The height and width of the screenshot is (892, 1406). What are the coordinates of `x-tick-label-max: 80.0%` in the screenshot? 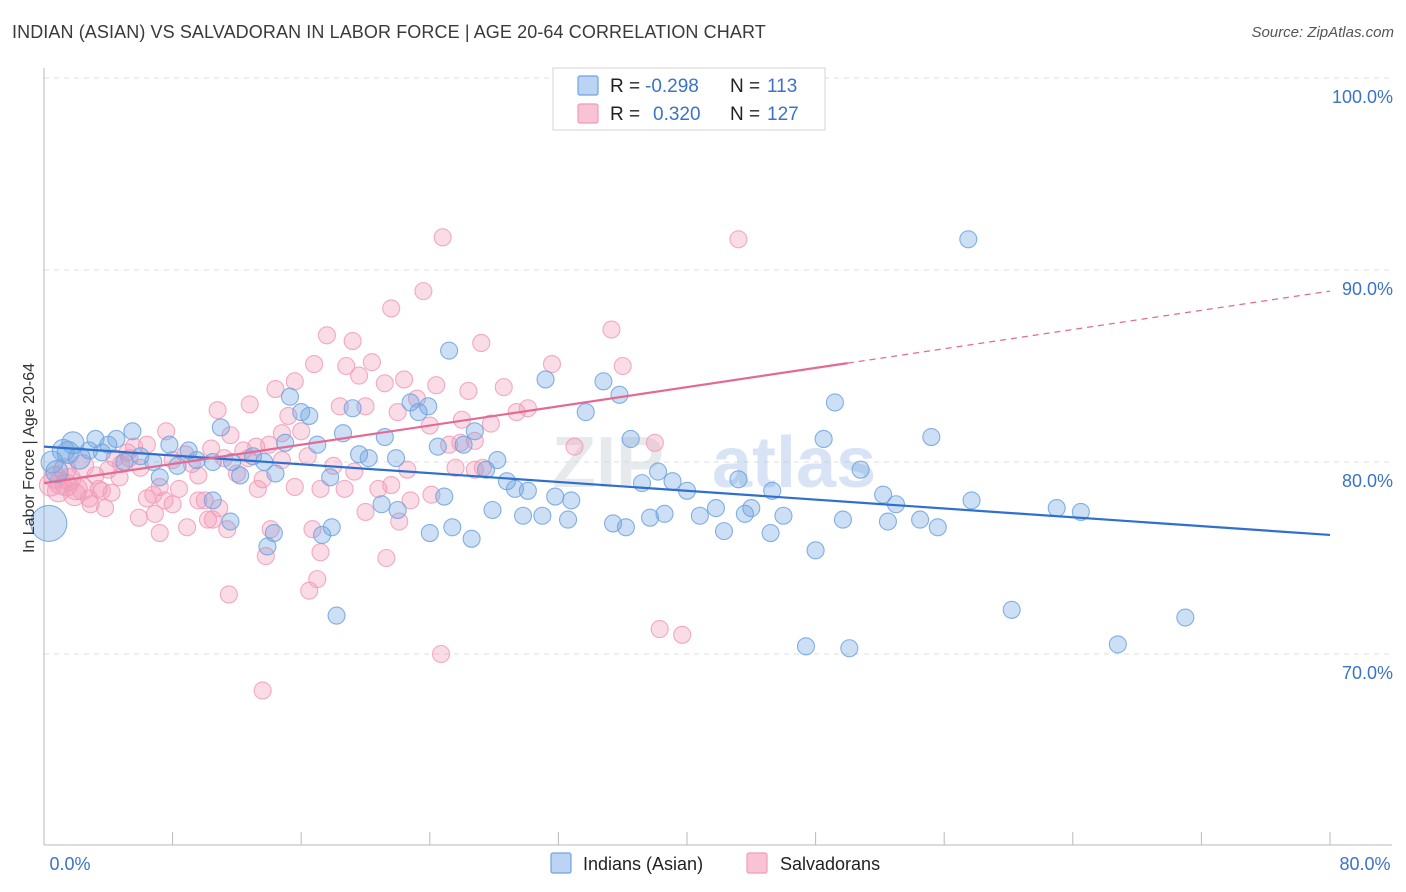 It's located at (1364, 864).